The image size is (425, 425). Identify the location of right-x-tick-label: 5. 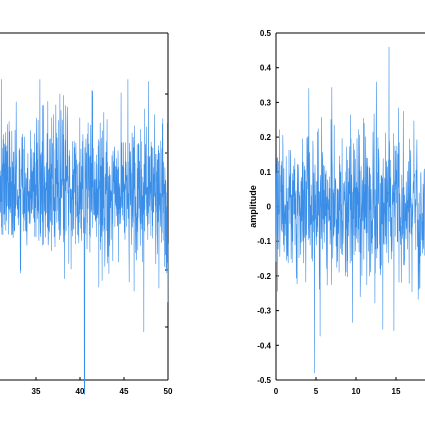
(316, 391).